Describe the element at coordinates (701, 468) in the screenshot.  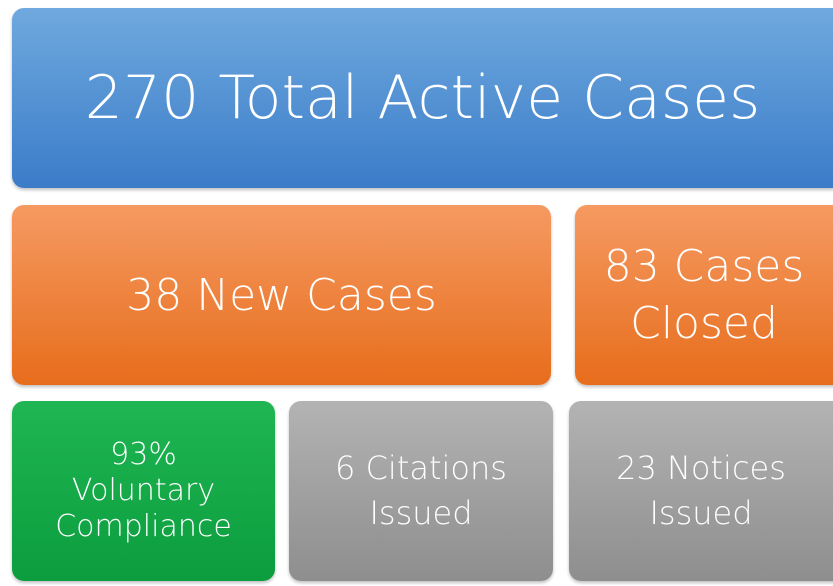
I see `tile-text: 23 Notices` at that location.